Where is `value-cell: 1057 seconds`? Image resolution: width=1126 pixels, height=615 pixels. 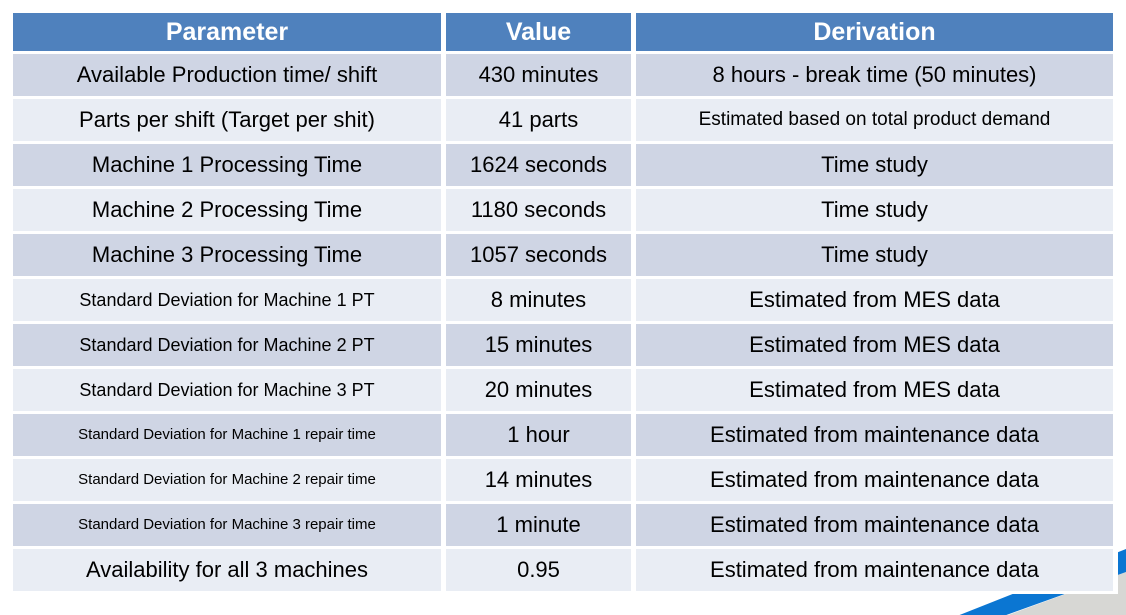 value-cell: 1057 seconds is located at coordinates (538, 255).